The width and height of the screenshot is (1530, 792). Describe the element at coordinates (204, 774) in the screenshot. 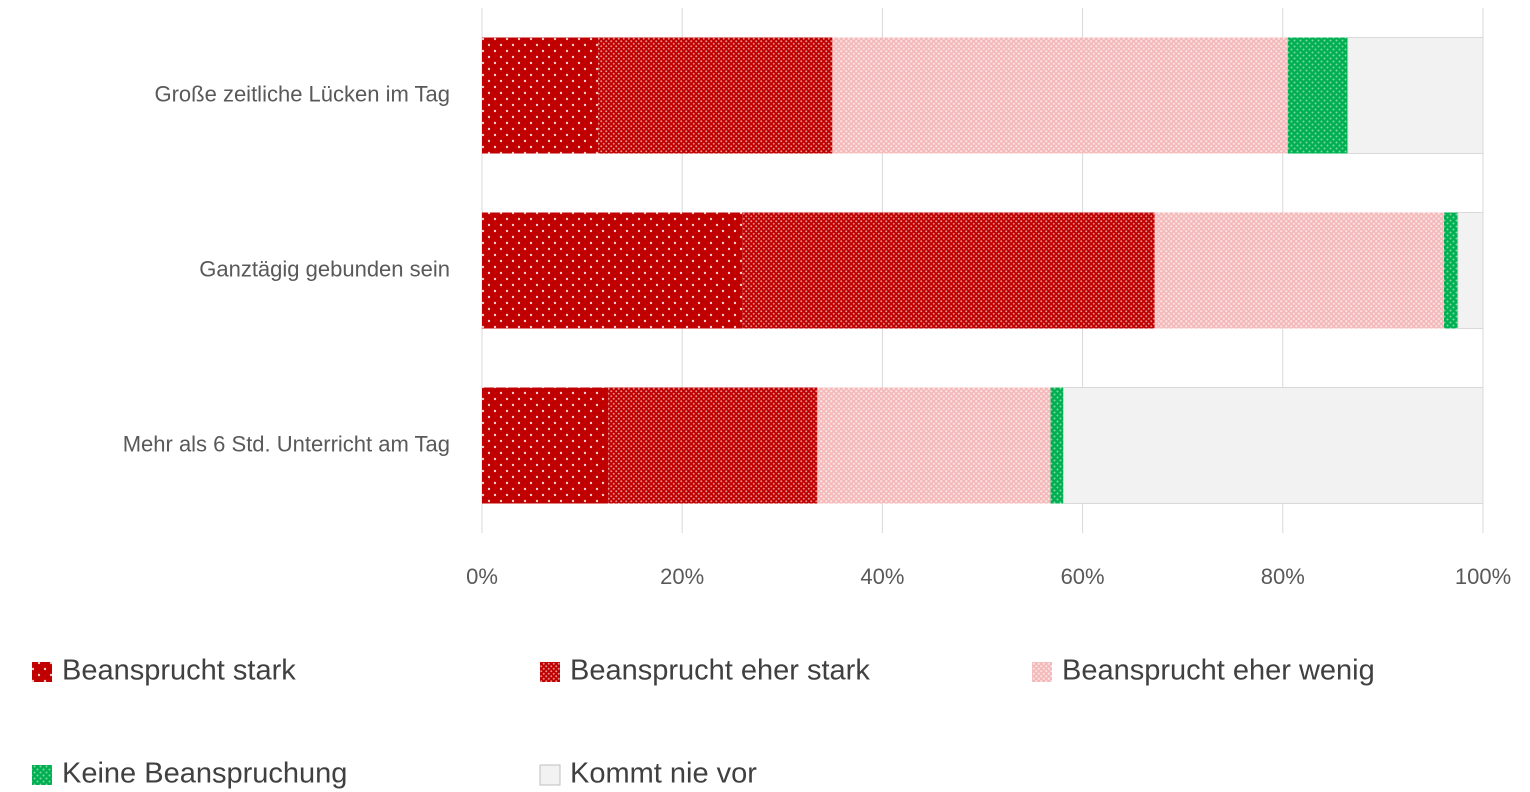

I see `legend-label: Keine Beanspruchung` at that location.